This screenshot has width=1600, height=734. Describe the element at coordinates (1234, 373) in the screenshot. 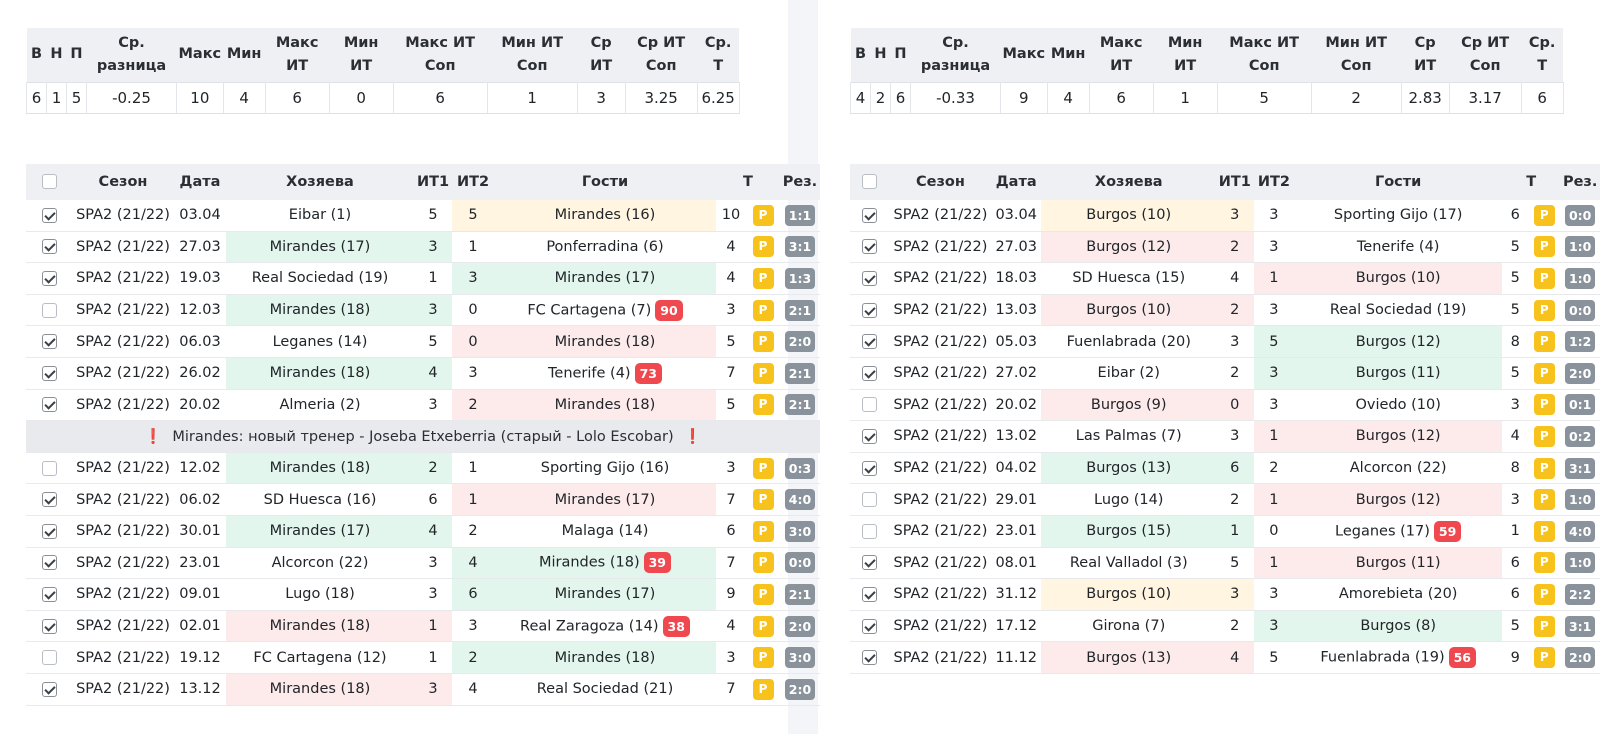

I see `home-goals-cell: 2` at that location.